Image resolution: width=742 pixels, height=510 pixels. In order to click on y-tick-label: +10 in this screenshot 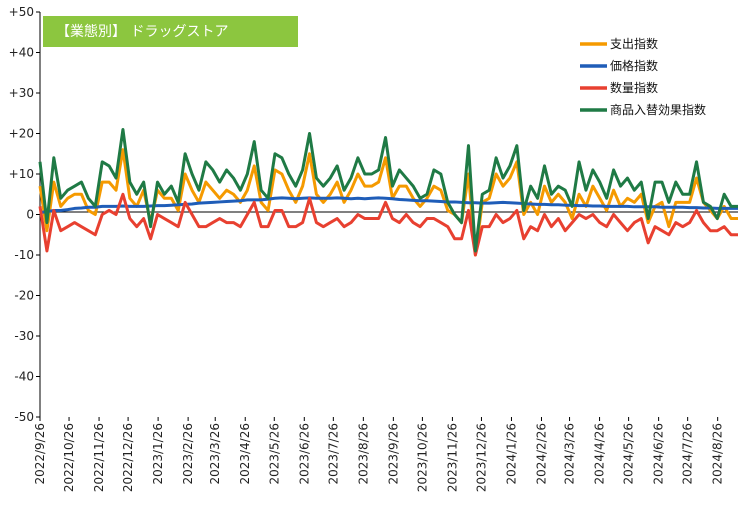, I will do `click(21, 174)`.